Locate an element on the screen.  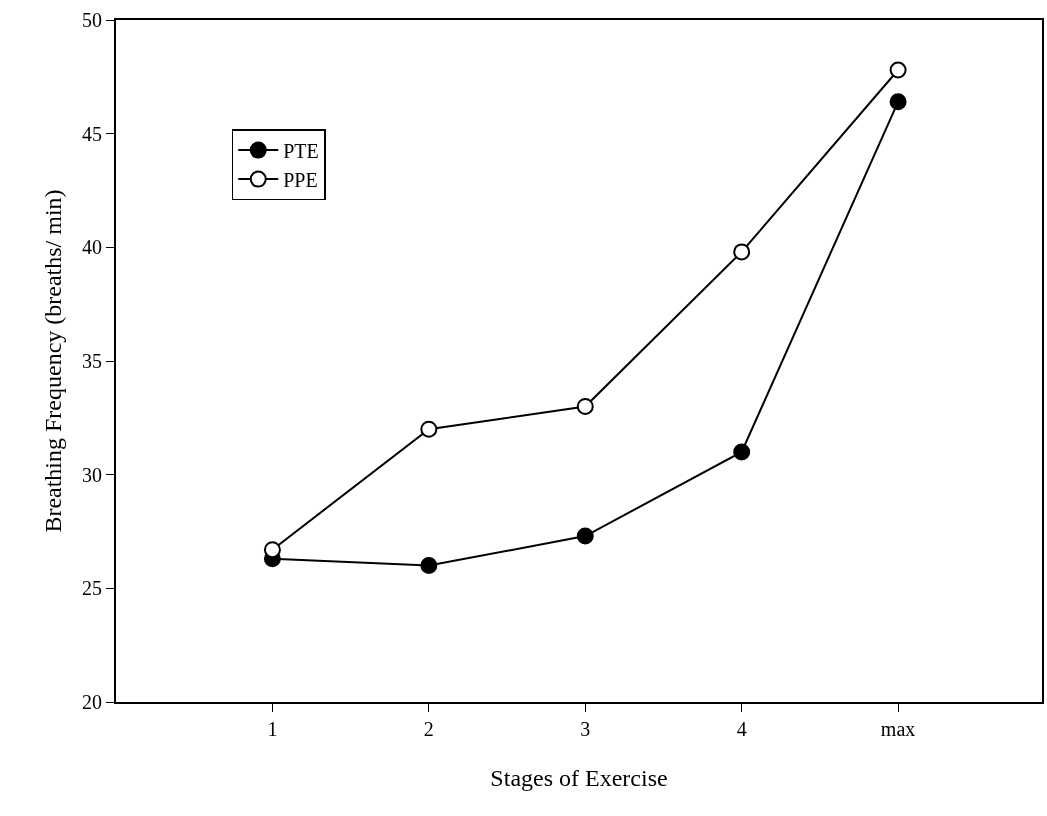
y-tick-label: 35 is located at coordinates (92, 361).